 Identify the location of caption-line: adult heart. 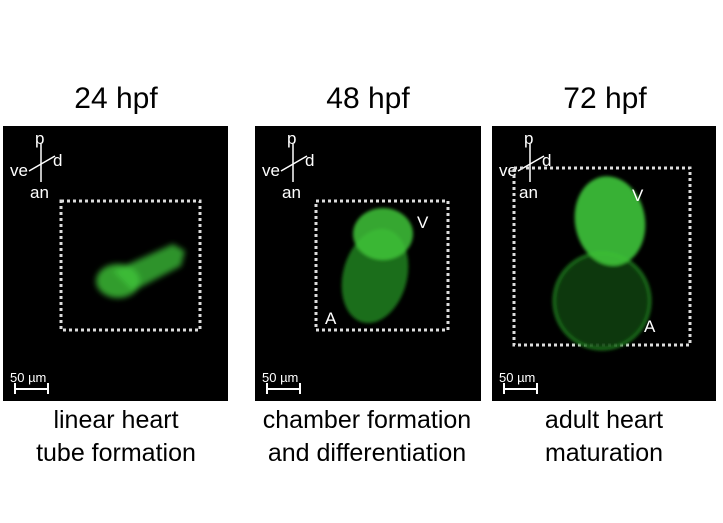
(604, 420).